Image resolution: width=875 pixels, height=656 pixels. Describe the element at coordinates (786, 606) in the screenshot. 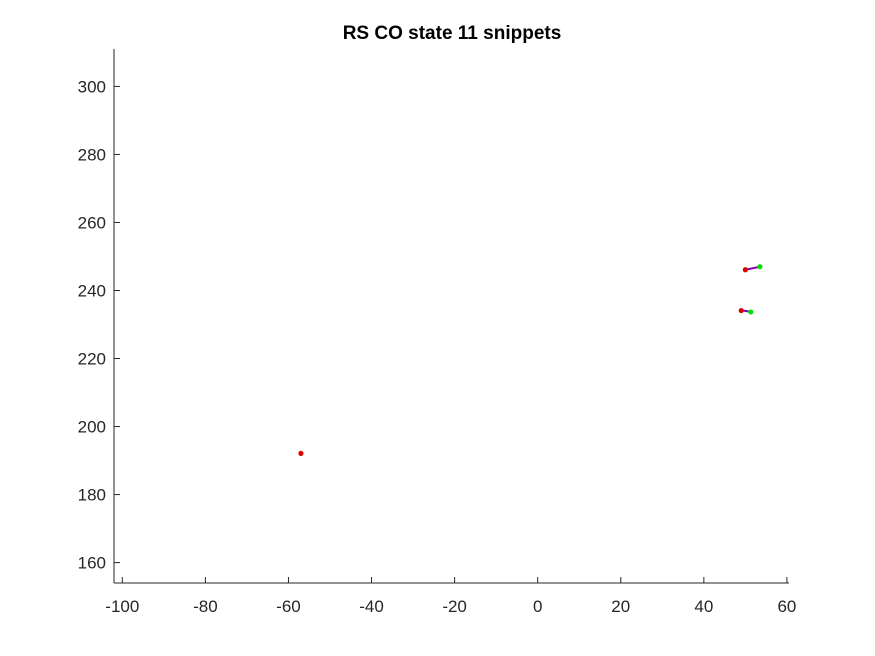

I see `x-tick-label: 60` at that location.